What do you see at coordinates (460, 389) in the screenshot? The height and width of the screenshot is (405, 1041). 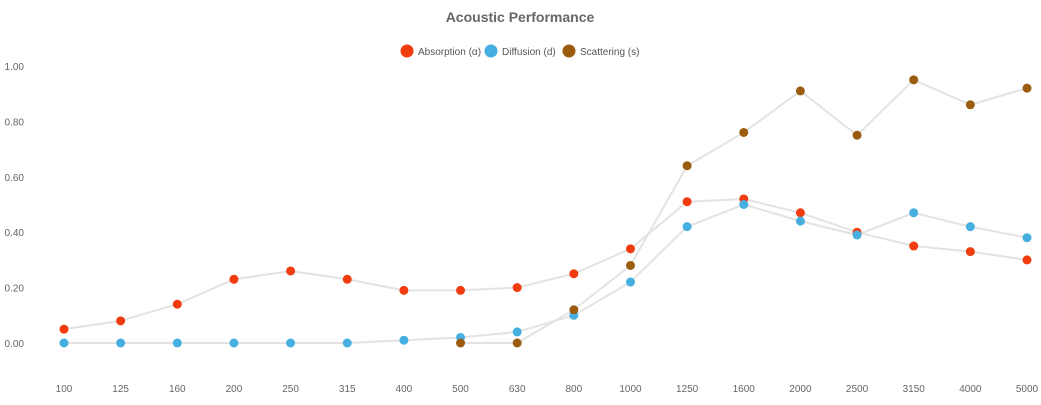 I see `x-tick-label: 500` at bounding box center [460, 389].